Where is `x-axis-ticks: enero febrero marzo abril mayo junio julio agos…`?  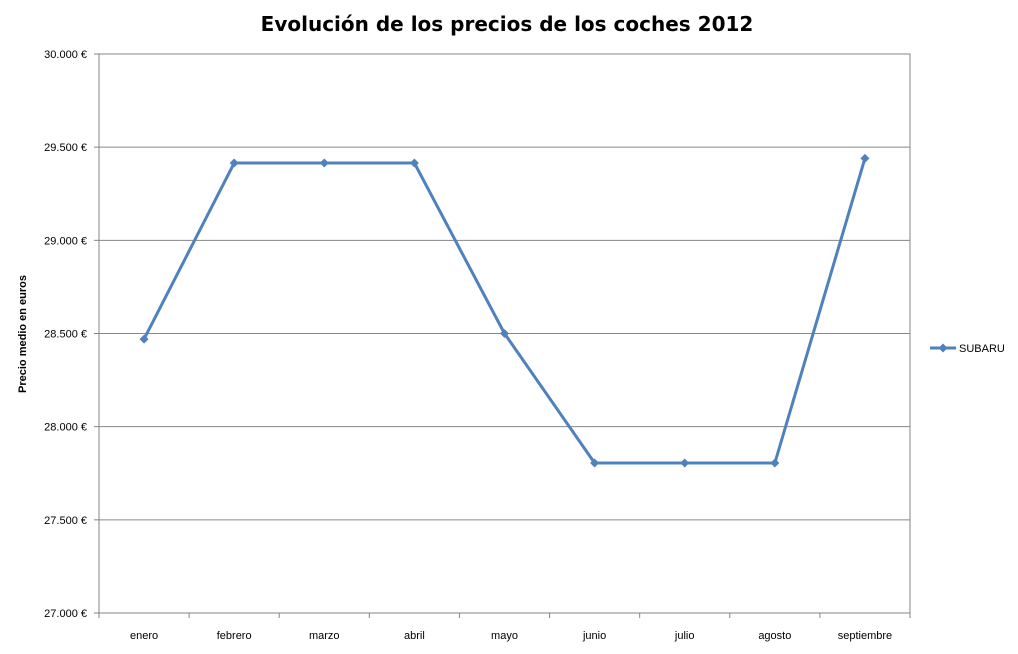 x-axis-ticks: enero febrero marzo abril mayo junio julio agos… is located at coordinates (504, 627).